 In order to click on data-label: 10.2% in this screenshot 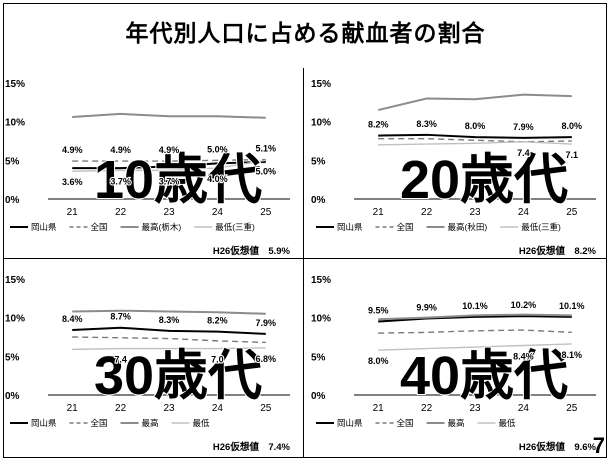, I will do `click(524, 305)`.